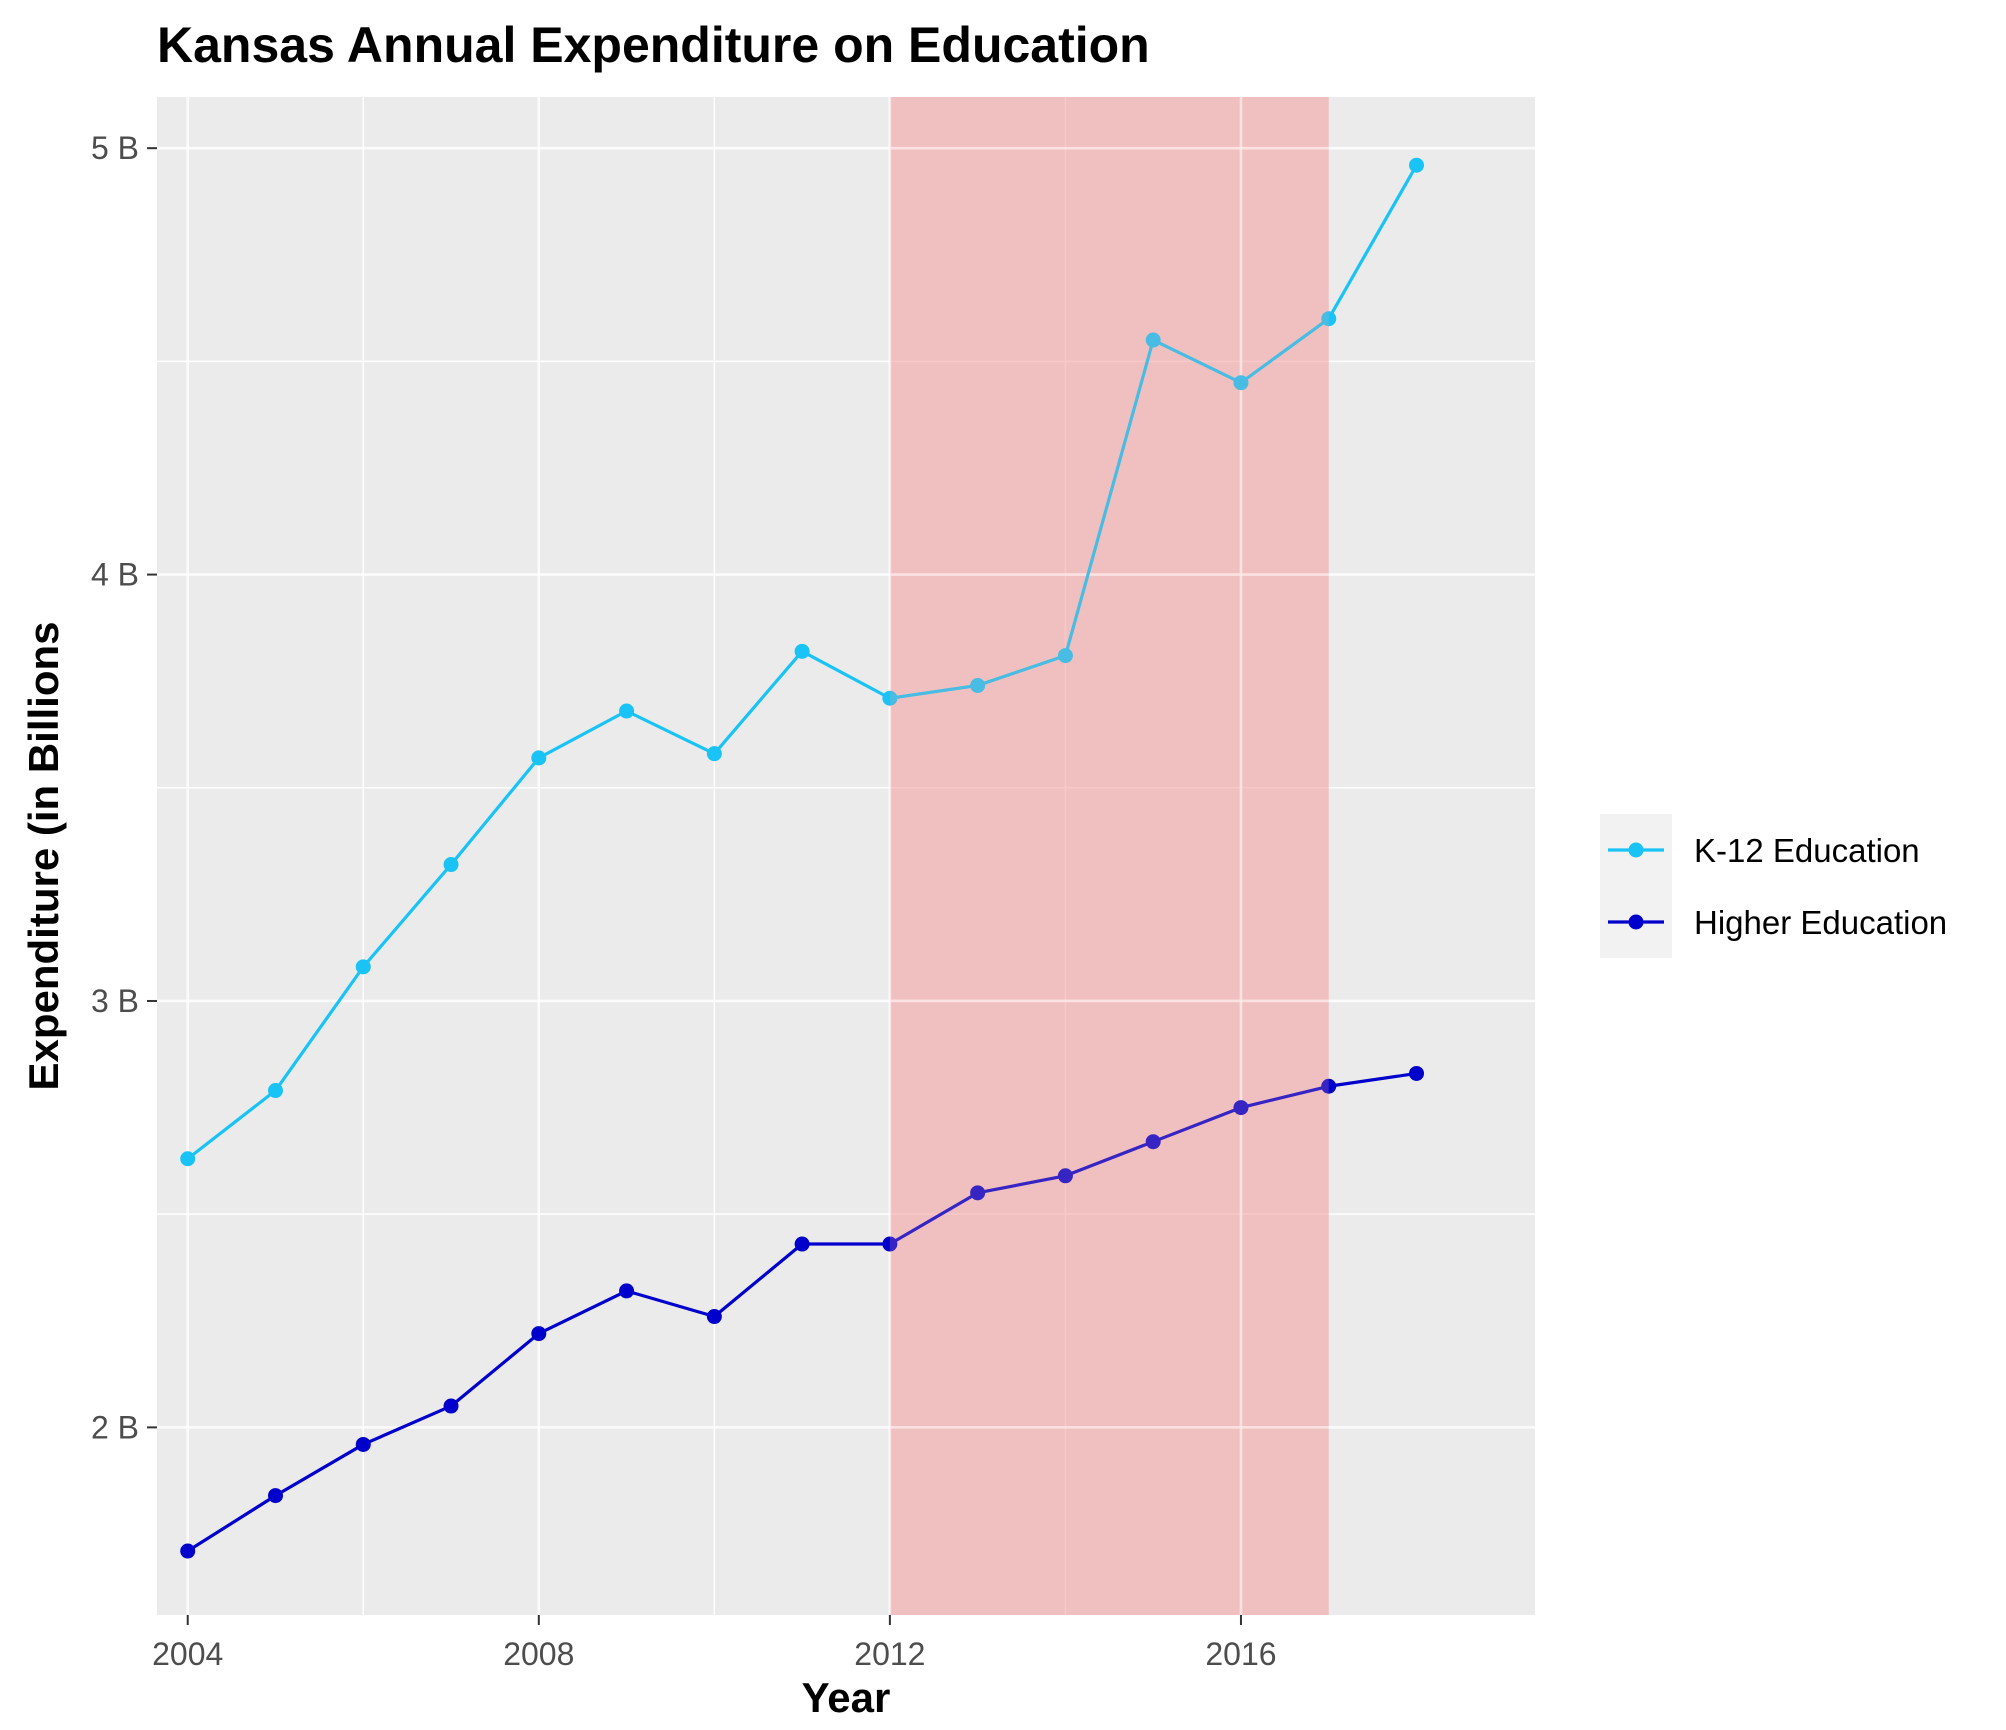  Describe the element at coordinates (1240, 1654) in the screenshot. I see `x-tick-label: 2016` at that location.